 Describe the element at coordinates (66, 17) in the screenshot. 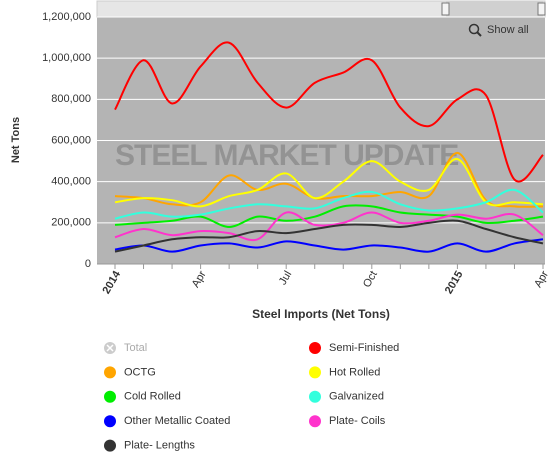

I see `y-tick-label: 1,200,000` at that location.